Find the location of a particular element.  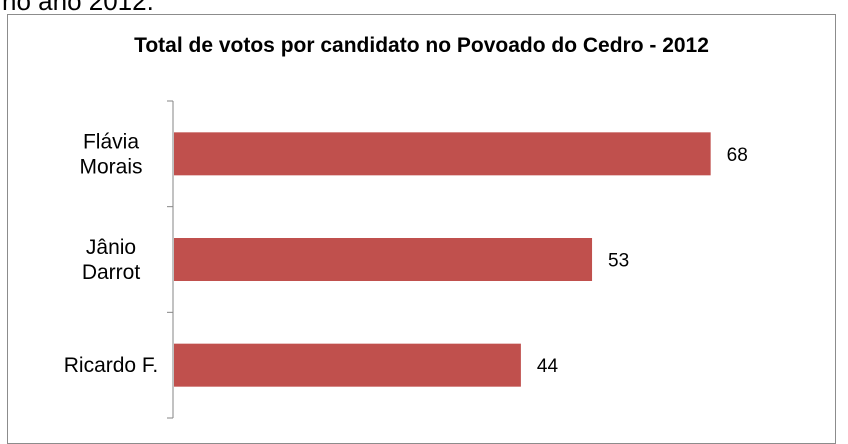

data-label: 44 is located at coordinates (548, 366).